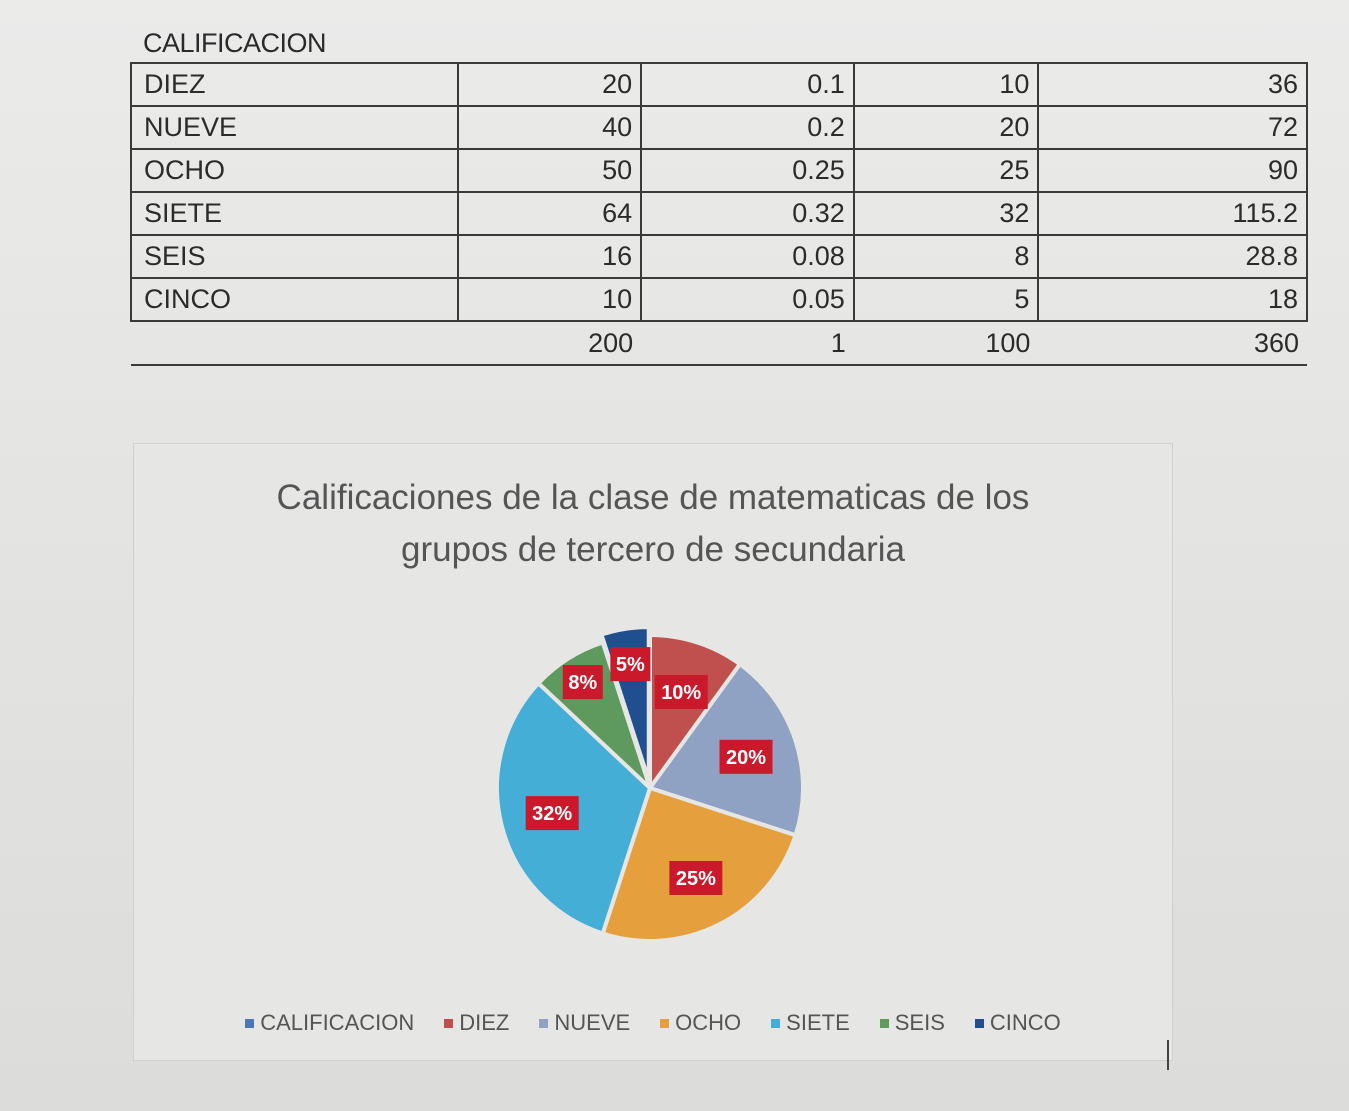 This screenshot has width=1349, height=1111. I want to click on text-cursor, so click(1168, 1055).